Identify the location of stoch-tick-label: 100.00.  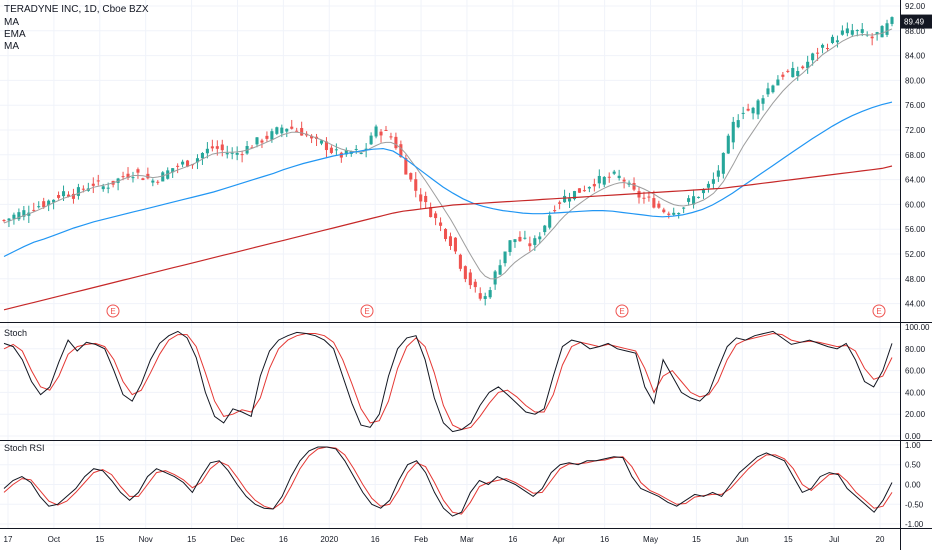
(917, 327).